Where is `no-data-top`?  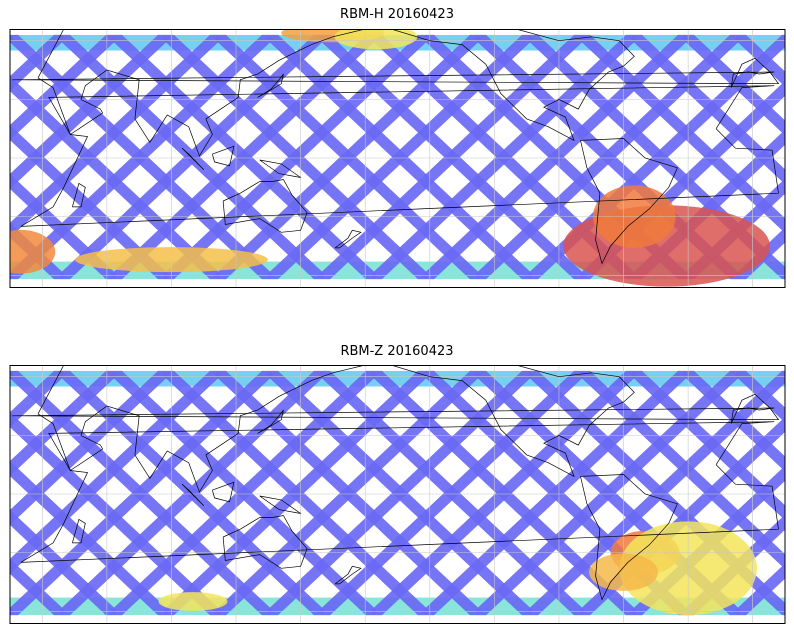 no-data-top is located at coordinates (397, 368).